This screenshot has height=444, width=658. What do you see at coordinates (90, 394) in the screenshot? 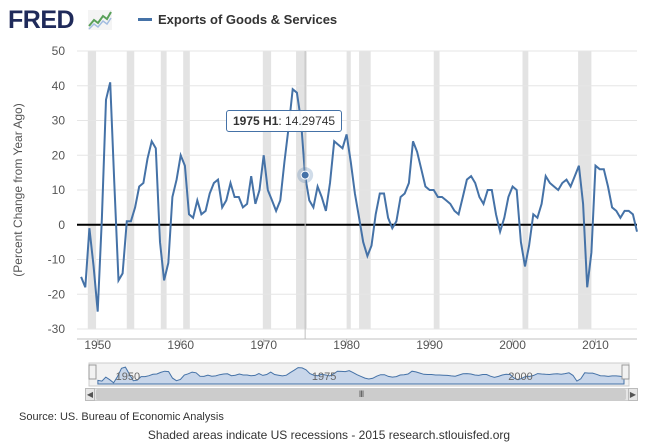
I see `scroll-left-button: ◀` at bounding box center [90, 394].